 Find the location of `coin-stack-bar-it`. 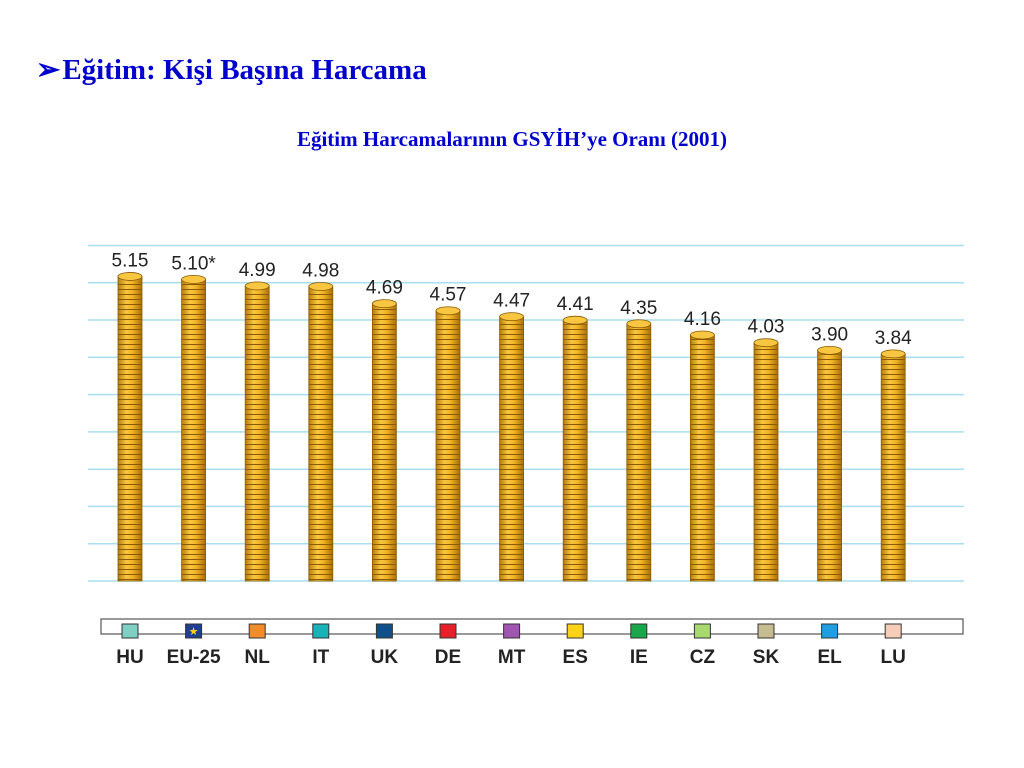

coin-stack-bar-it is located at coordinates (321, 432).